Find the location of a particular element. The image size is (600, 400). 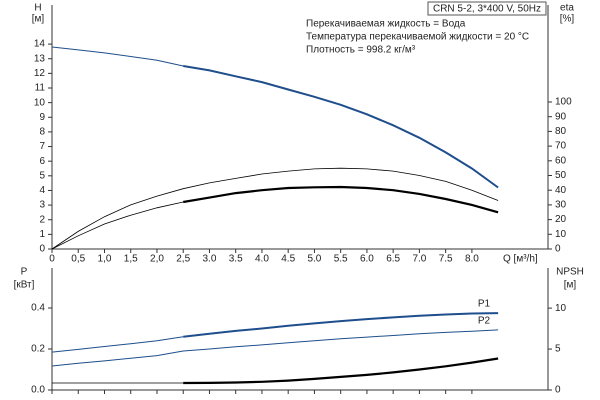

y-tick-label: 9 is located at coordinates (42, 117).